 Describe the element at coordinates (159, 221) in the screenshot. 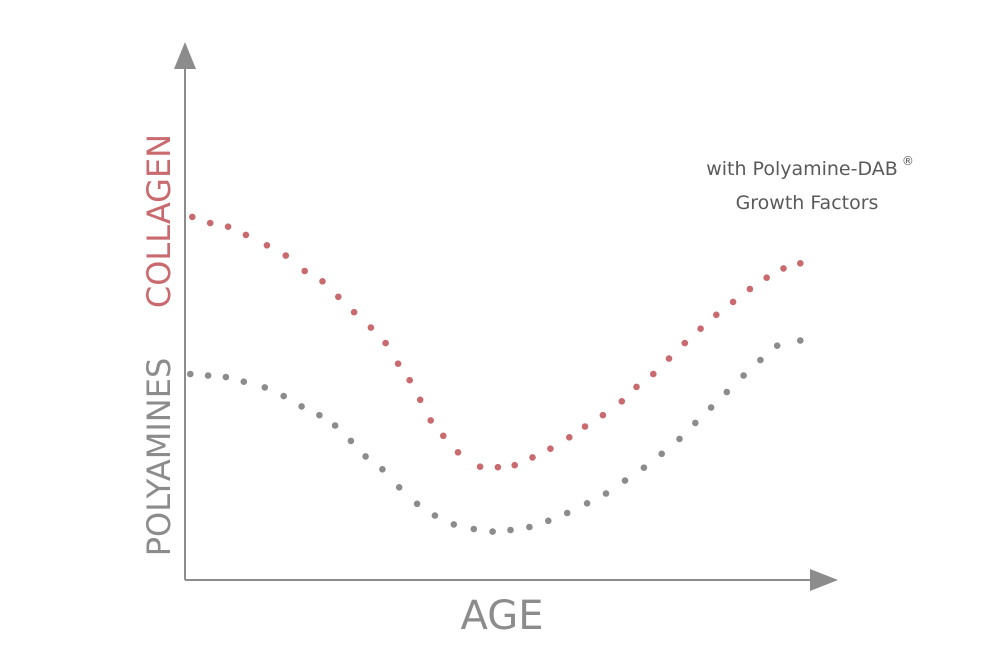

I see `y-axis-title-collagen: COLLAGEN` at that location.